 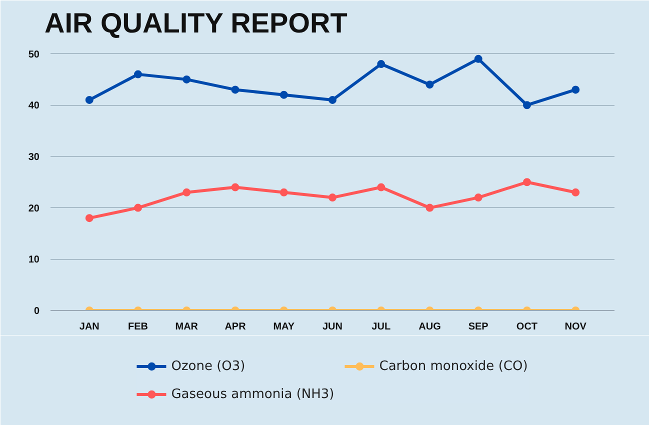 What do you see at coordinates (187, 327) in the screenshot?
I see `x-tick-label: MAR` at bounding box center [187, 327].